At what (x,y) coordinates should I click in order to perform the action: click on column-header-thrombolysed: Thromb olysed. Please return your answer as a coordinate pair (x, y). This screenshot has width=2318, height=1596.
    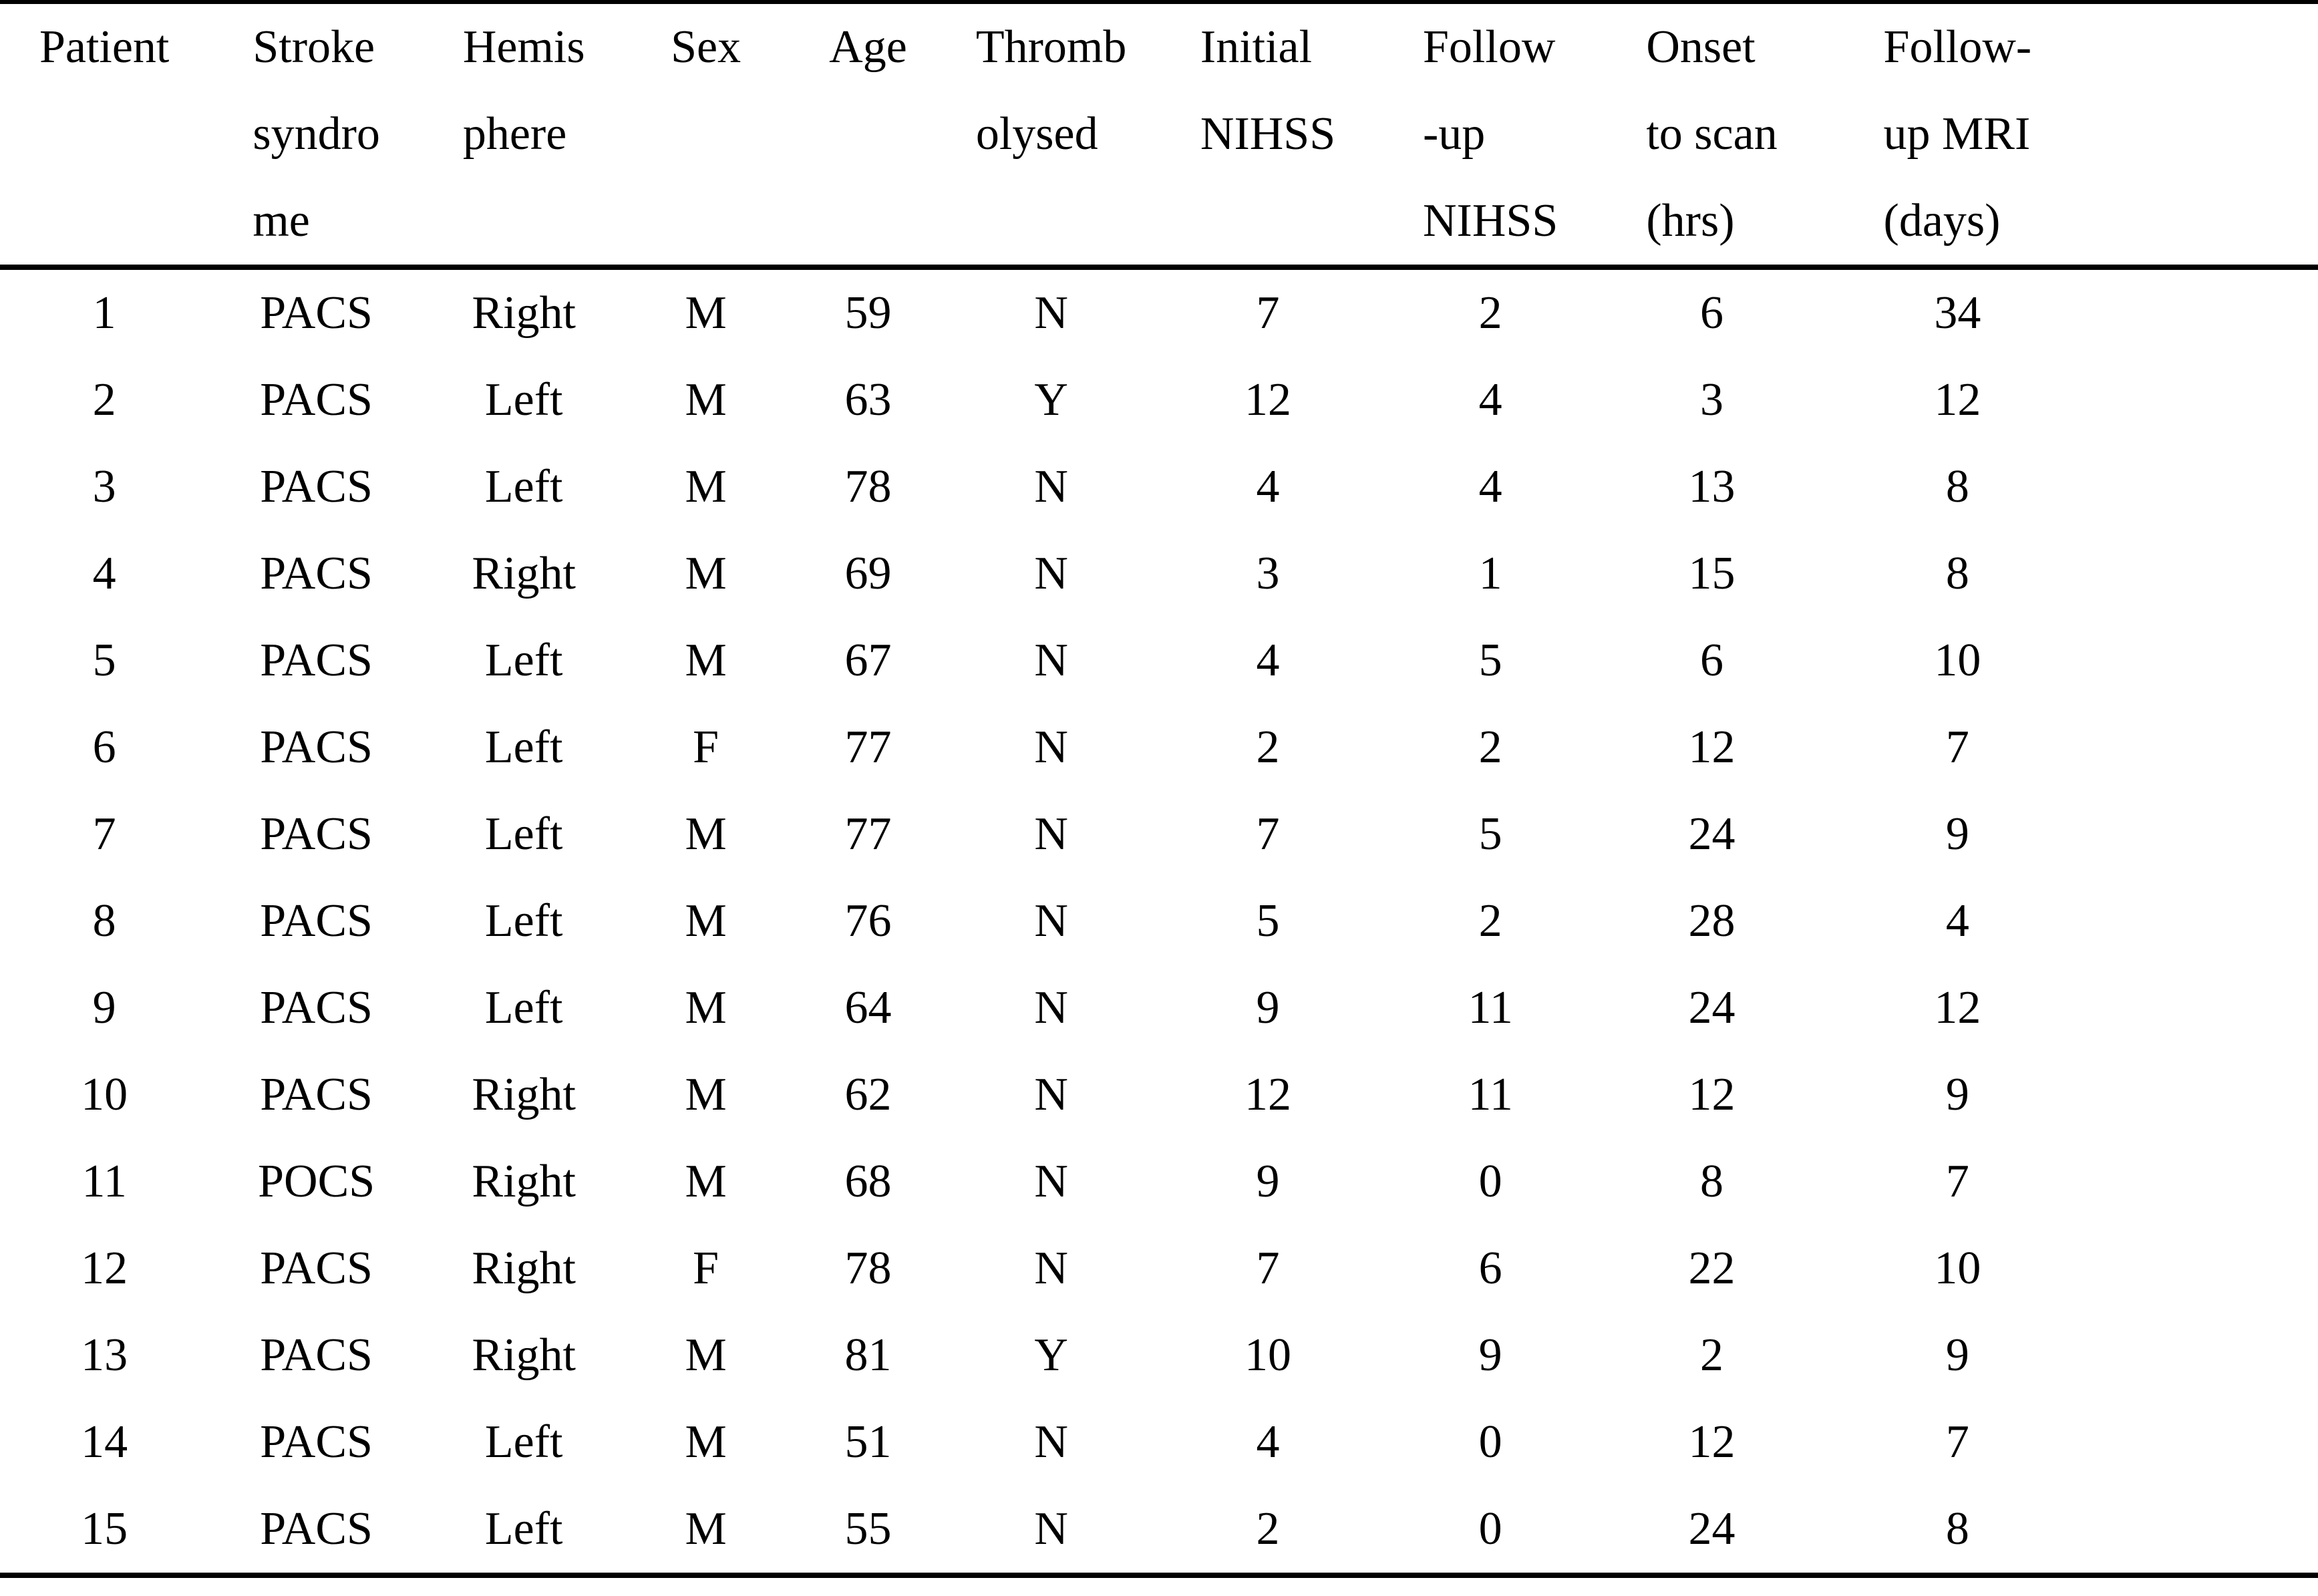
    Looking at the image, I should click on (1051, 135).